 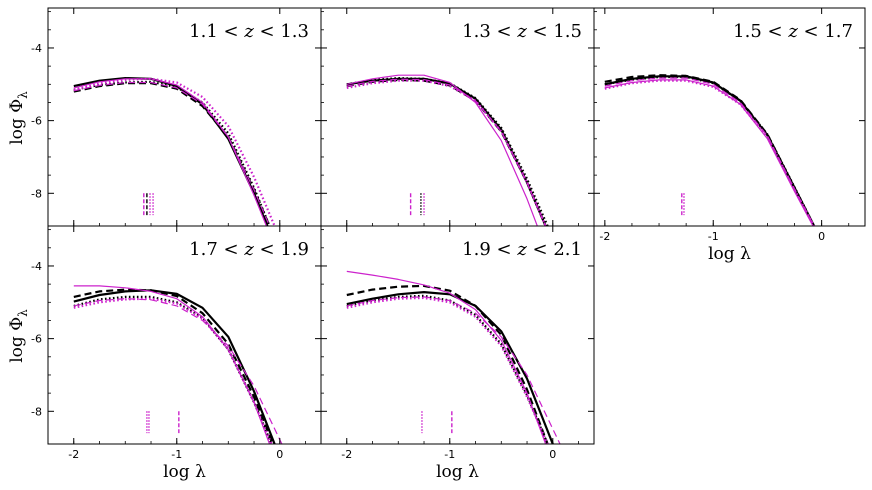 What do you see at coordinates (522, 249) in the screenshot?
I see `redshift-label: 1.9 < z < 2.1` at bounding box center [522, 249].